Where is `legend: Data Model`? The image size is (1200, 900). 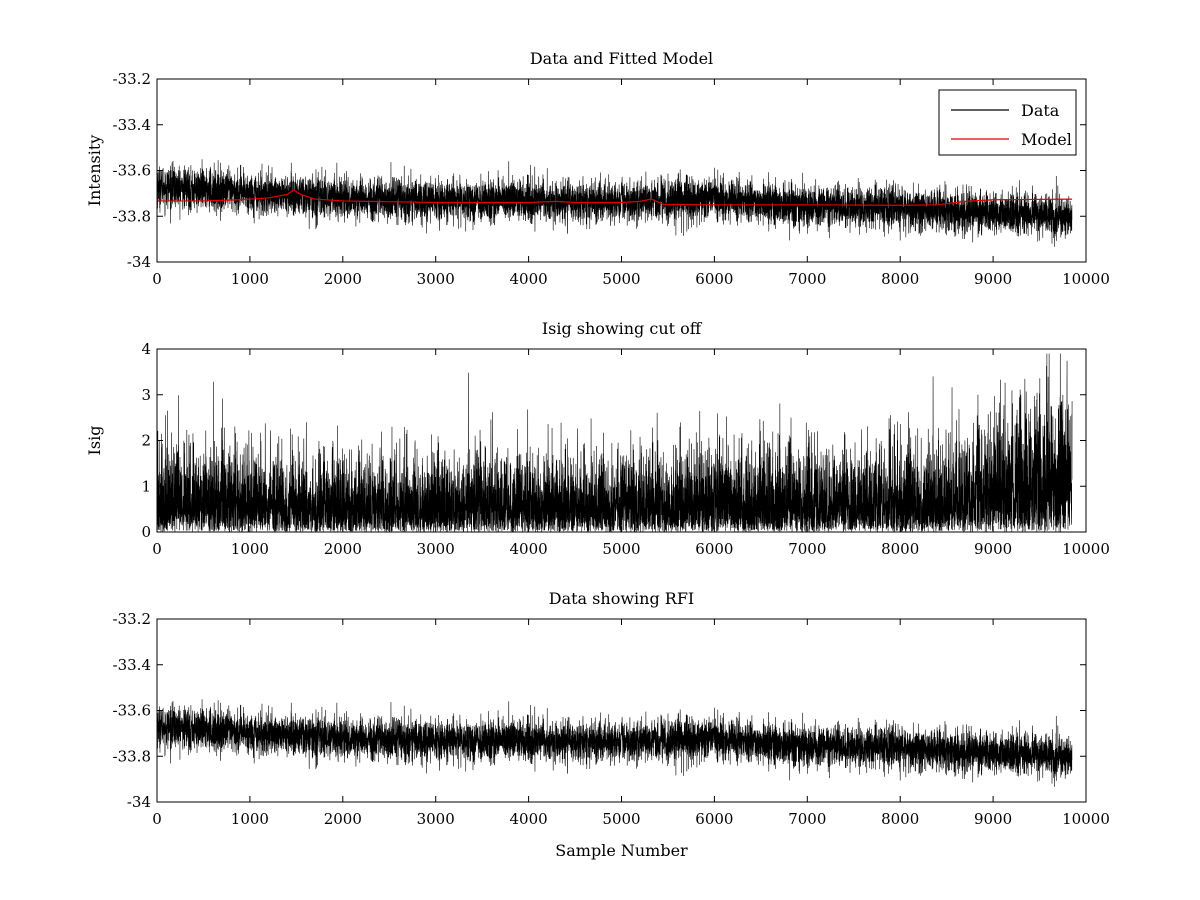 legend: Data Model is located at coordinates (1007, 122).